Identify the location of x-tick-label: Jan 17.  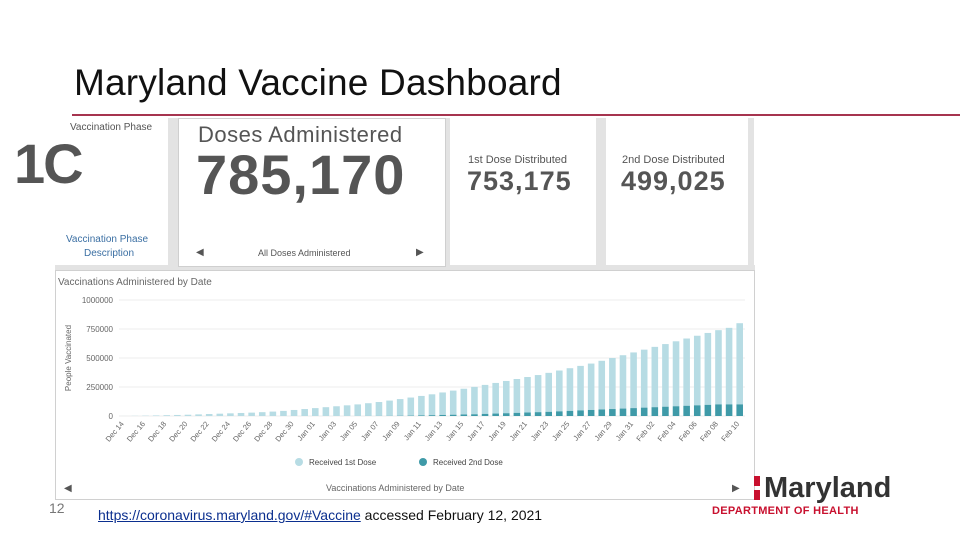
(475, 431).